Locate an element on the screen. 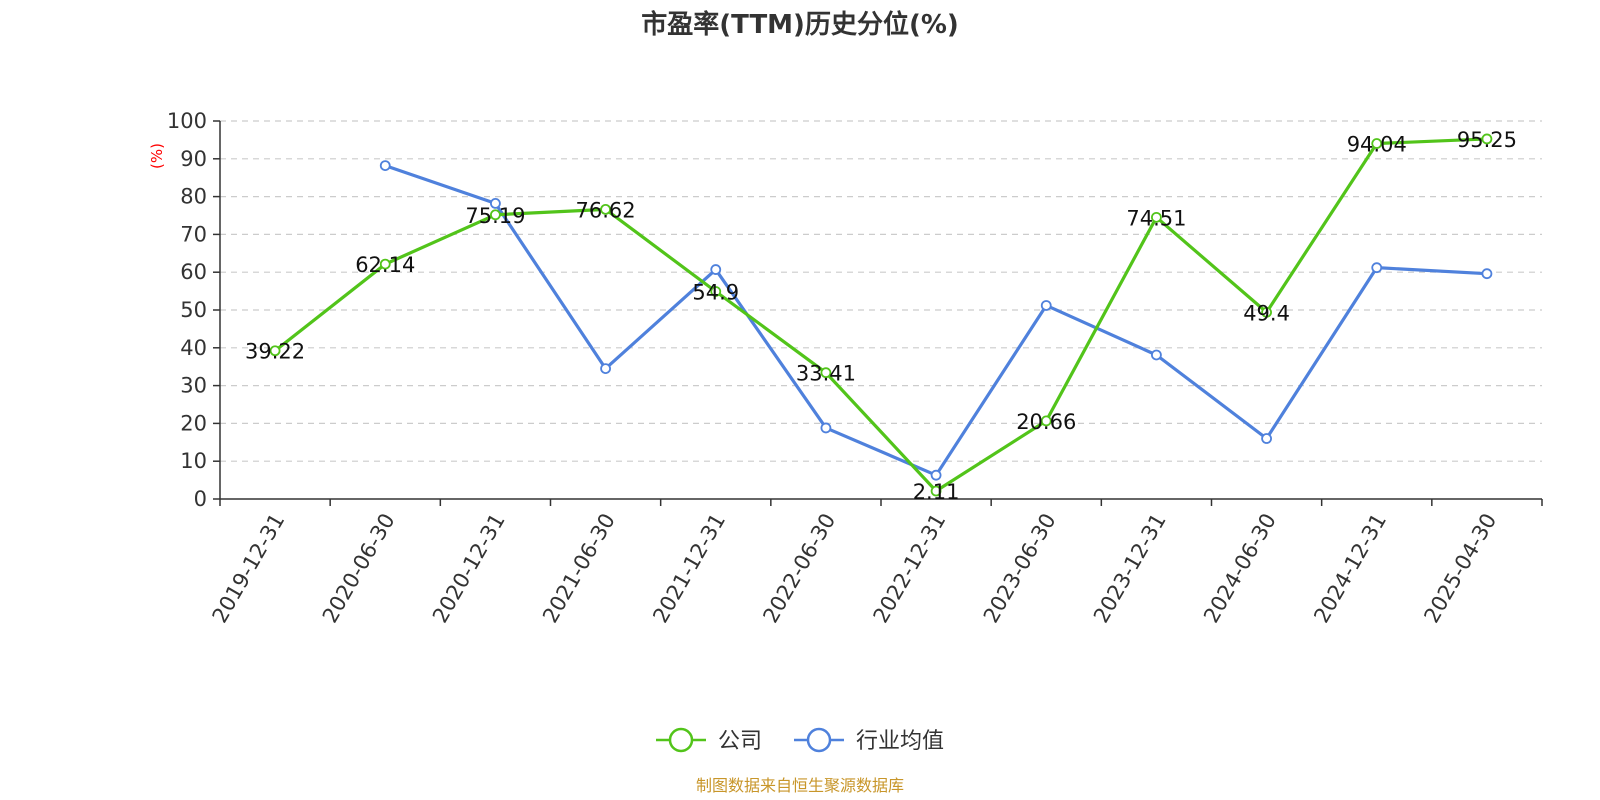  x-tick-label: 2025-04-30 is located at coordinates (1460, 568).